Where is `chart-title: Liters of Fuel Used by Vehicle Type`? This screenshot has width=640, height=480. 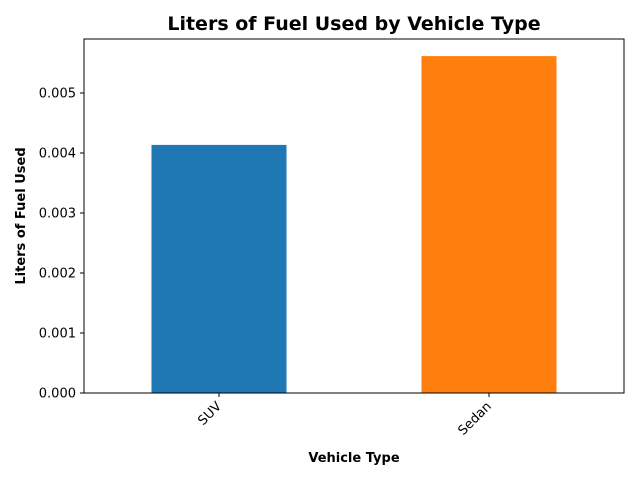 chart-title: Liters of Fuel Used by Vehicle Type is located at coordinates (353, 24).